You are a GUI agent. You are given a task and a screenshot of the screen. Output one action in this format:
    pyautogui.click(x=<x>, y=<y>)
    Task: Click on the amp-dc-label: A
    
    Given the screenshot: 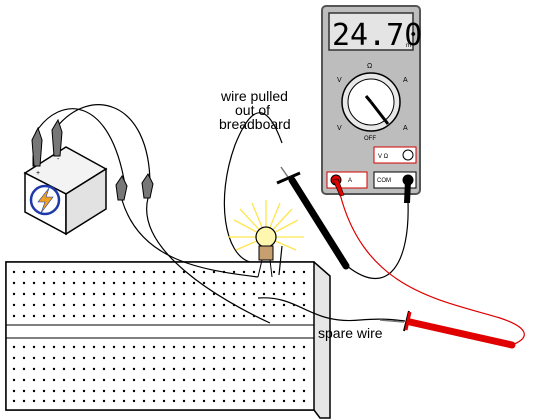 What is the action you would take?
    pyautogui.click(x=405, y=128)
    